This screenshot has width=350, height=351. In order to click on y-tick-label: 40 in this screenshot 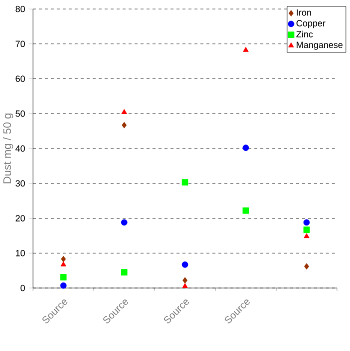, I will do `click(20, 148)`.